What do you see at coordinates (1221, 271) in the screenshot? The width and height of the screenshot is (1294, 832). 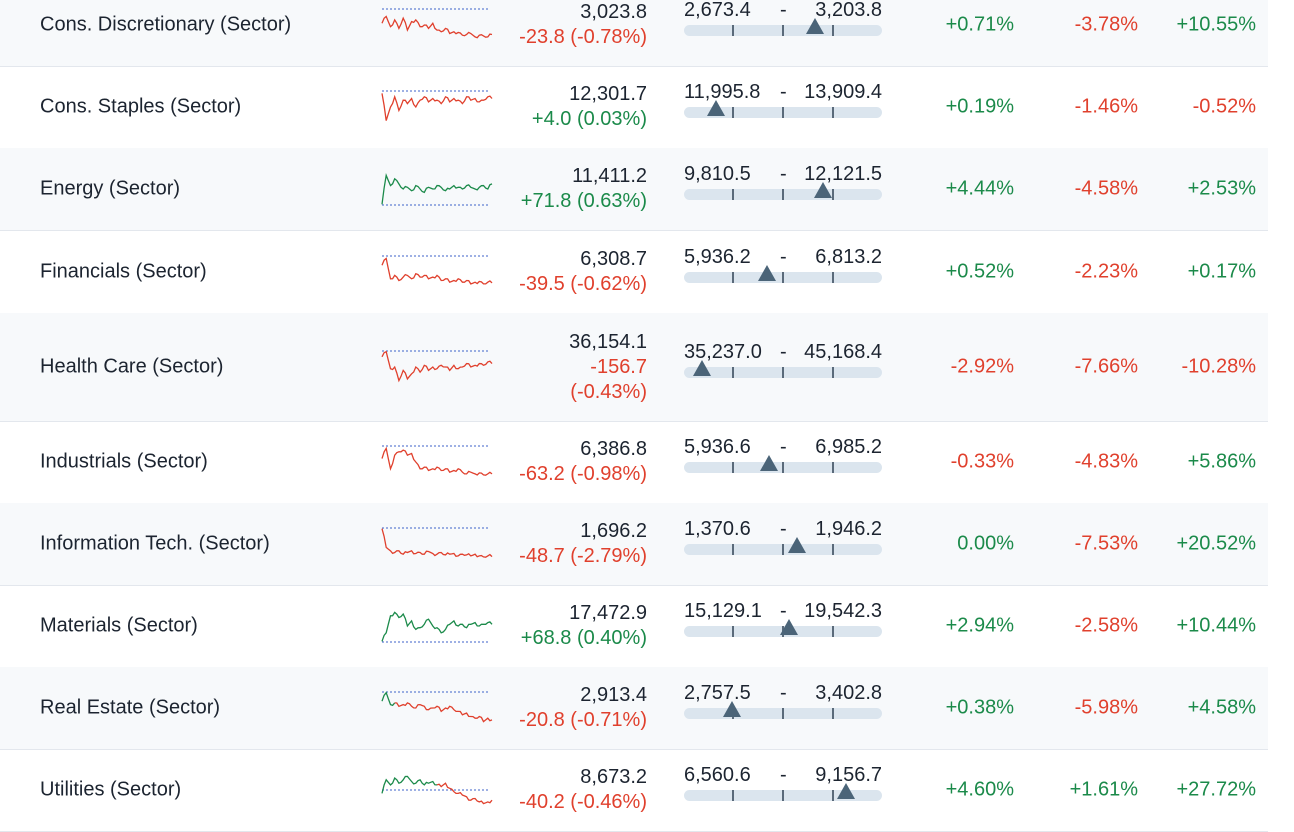 I see `change-column-3: +0.17%` at bounding box center [1221, 271].